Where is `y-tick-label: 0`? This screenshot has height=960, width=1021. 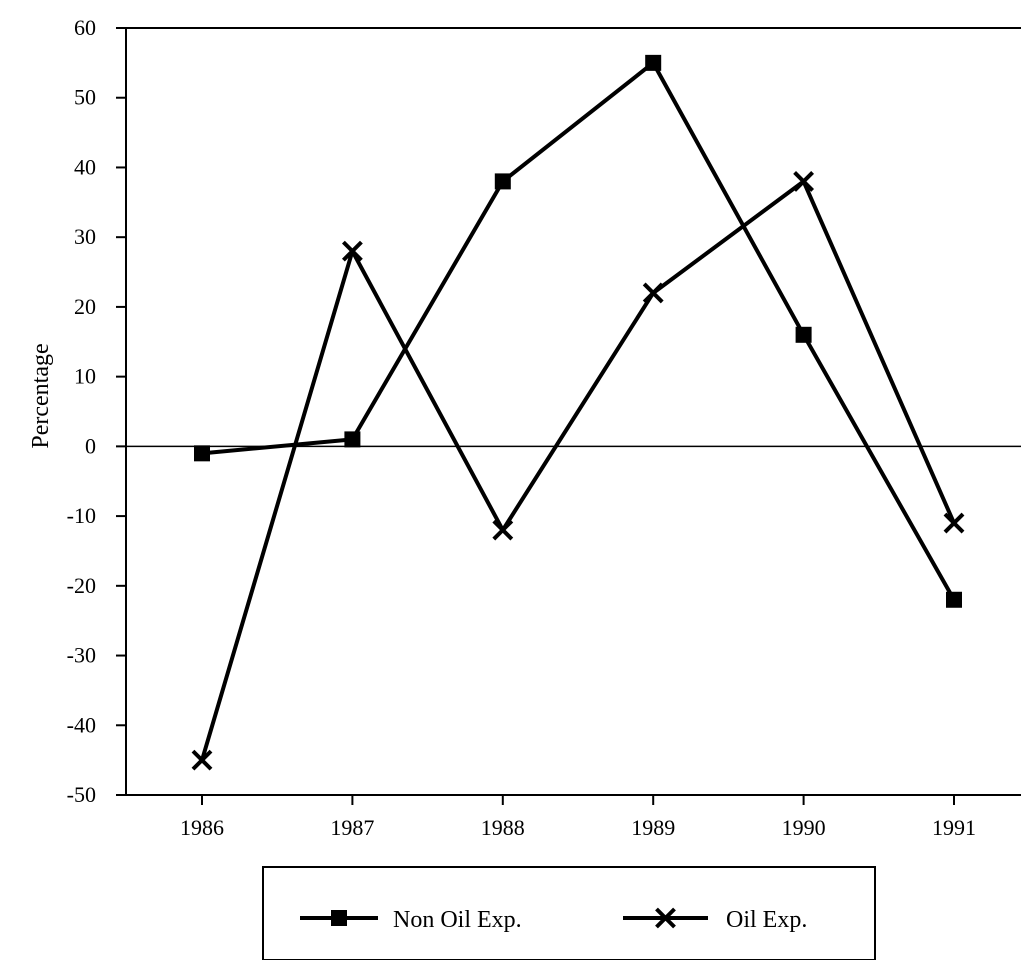
y-tick-label: 0 is located at coordinates (90, 445).